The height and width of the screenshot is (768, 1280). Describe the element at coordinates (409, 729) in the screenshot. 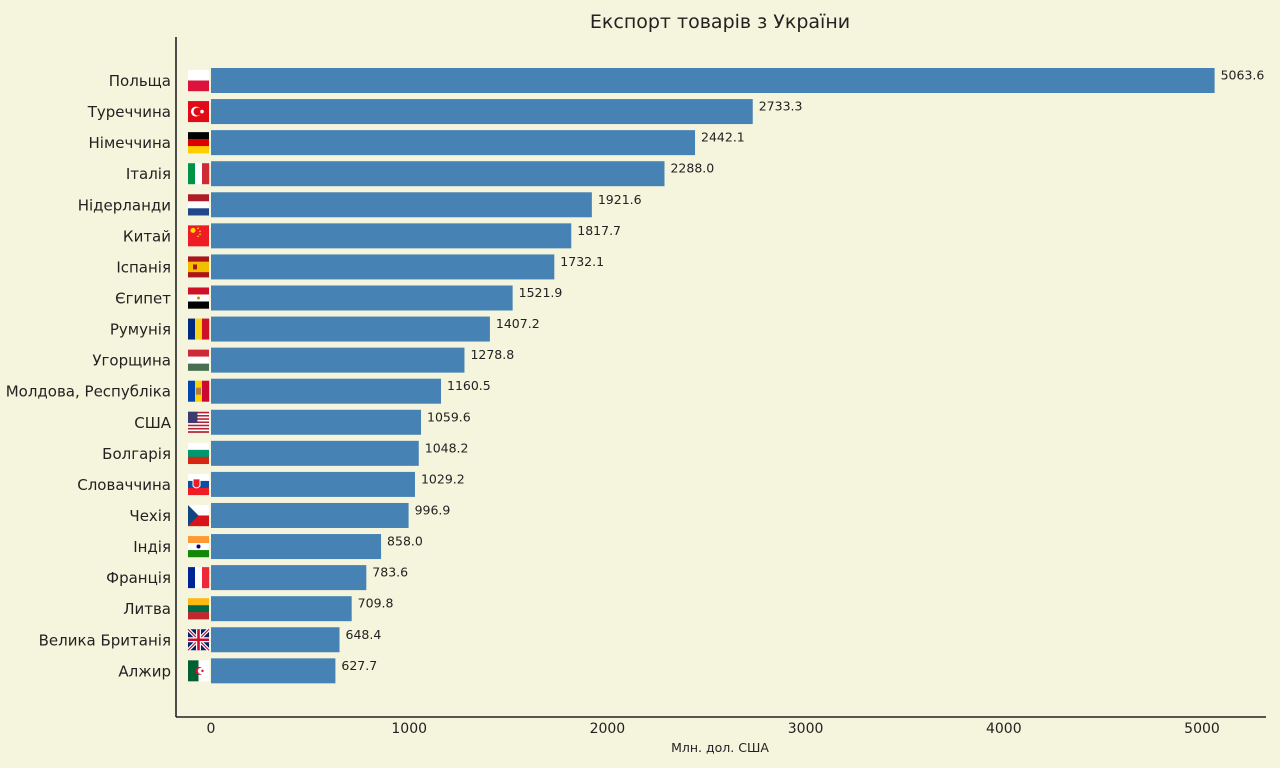

I see `x-tick-label: 1000` at that location.